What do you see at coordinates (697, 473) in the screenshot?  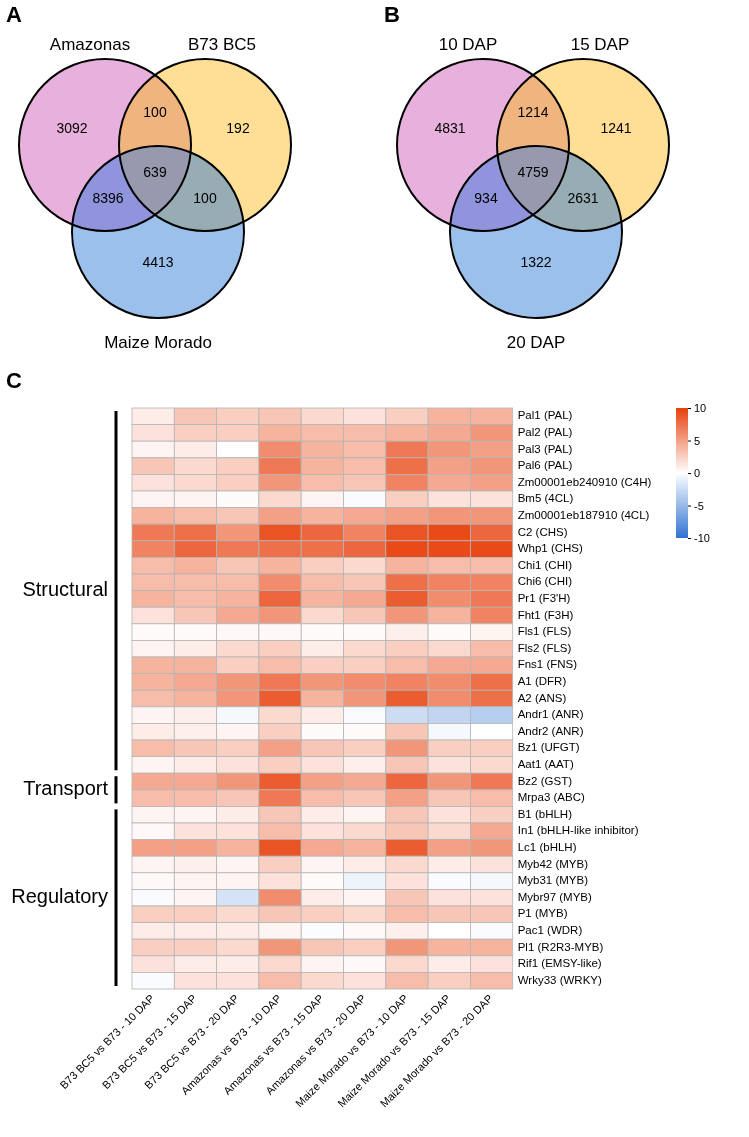 I see `color-bar-label: 0` at bounding box center [697, 473].